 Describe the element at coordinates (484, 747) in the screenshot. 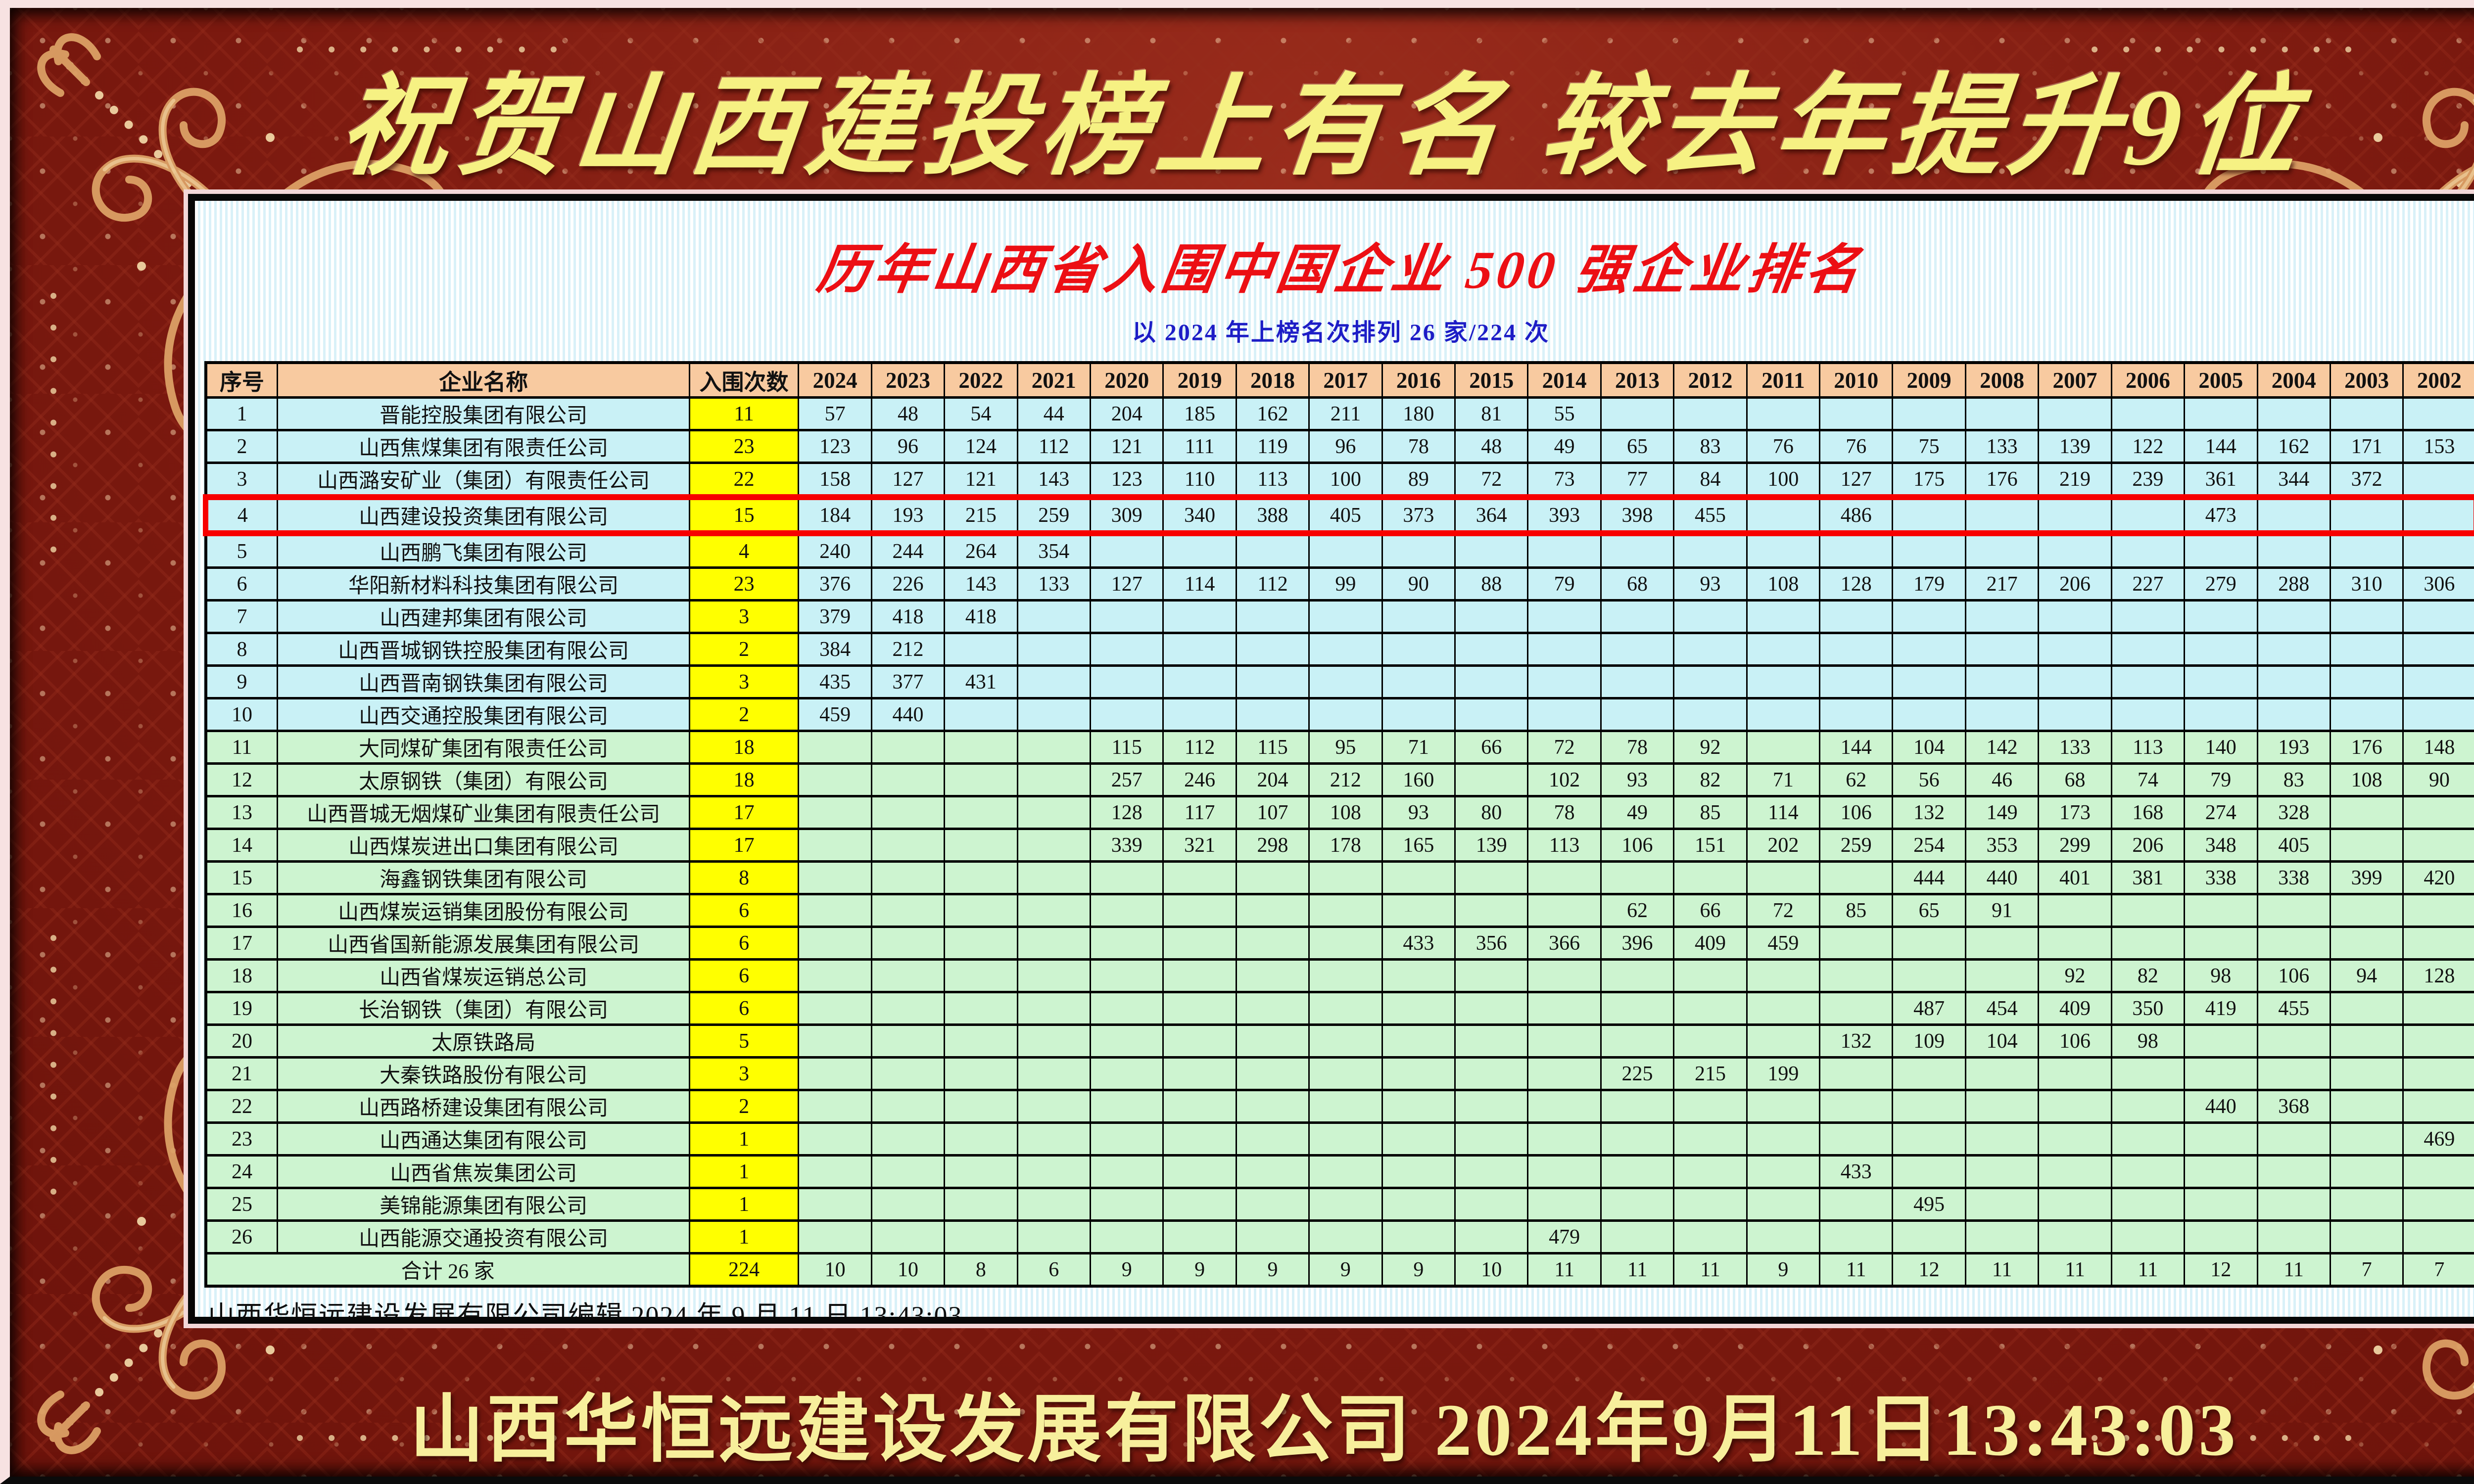

I see `cell-company-name: 大同煤矿集团有限责任公司` at that location.